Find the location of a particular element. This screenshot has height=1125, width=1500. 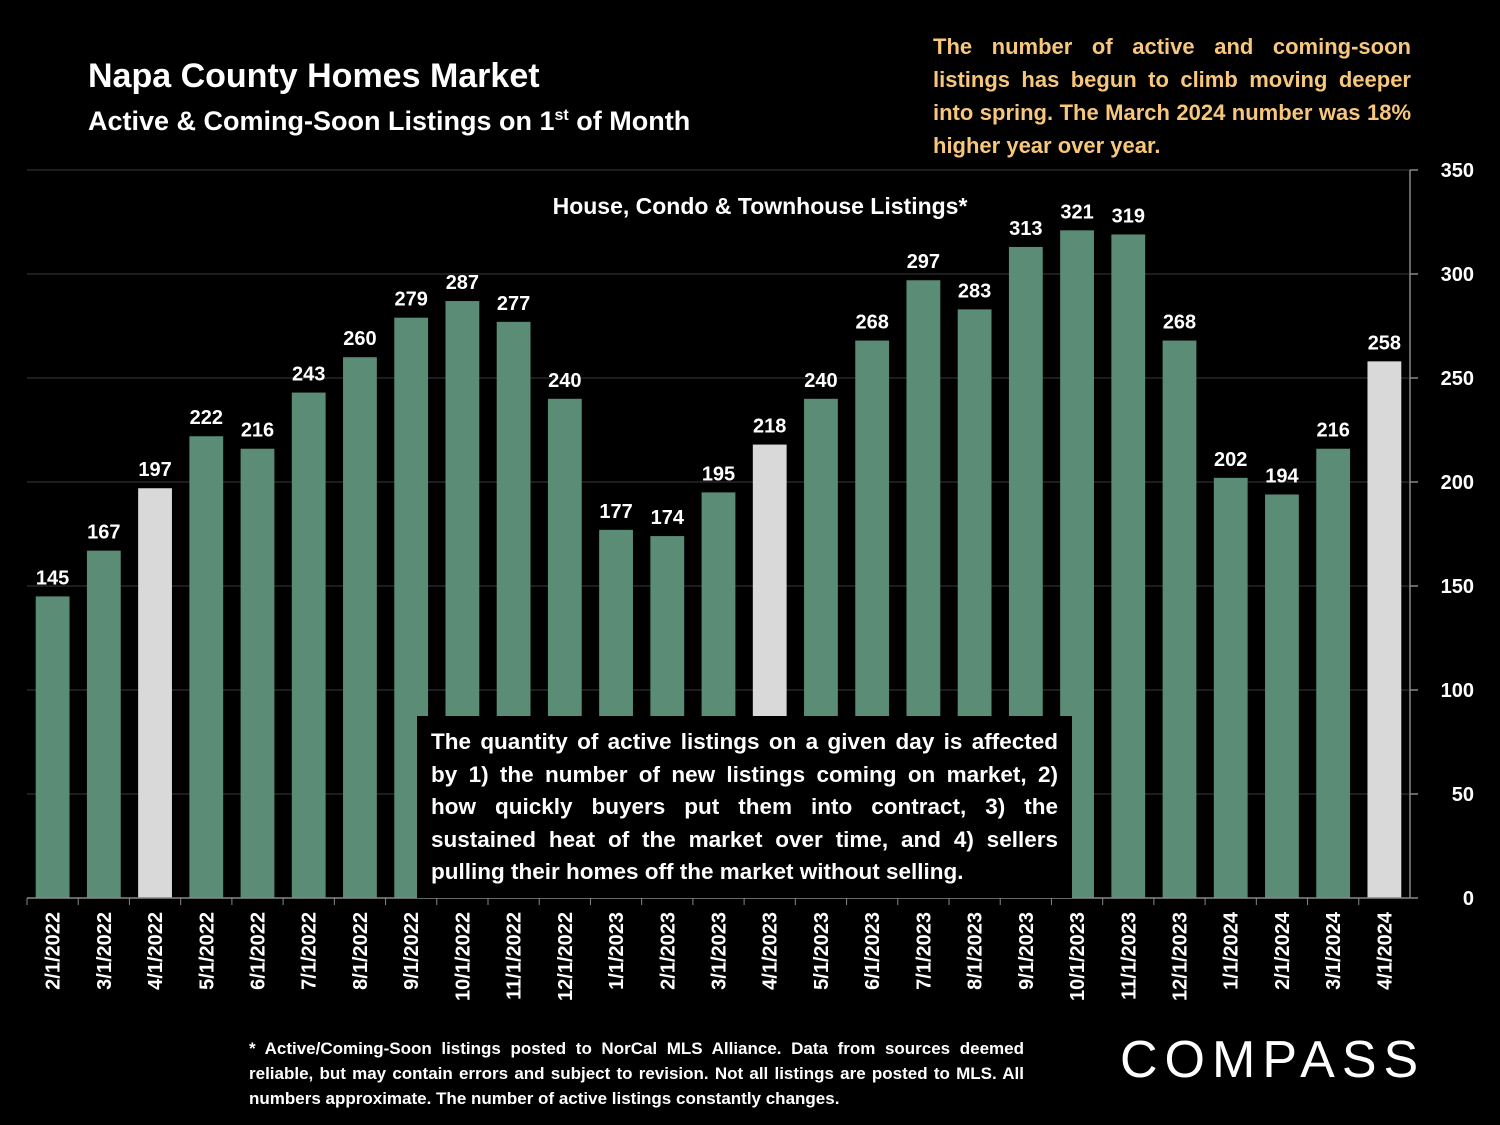

x-tick-label: 3/1/2023 is located at coordinates (720, 951).